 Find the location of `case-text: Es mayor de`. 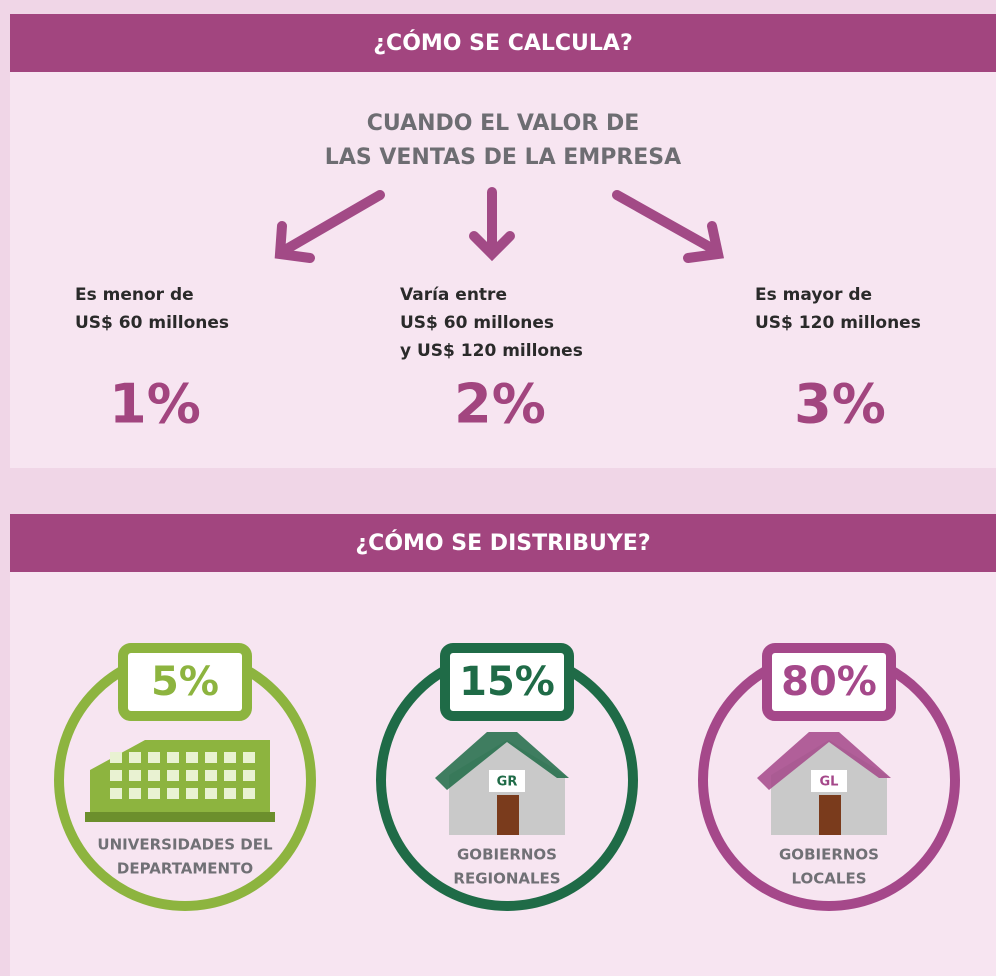

case-text: Es mayor de is located at coordinates (813, 295).